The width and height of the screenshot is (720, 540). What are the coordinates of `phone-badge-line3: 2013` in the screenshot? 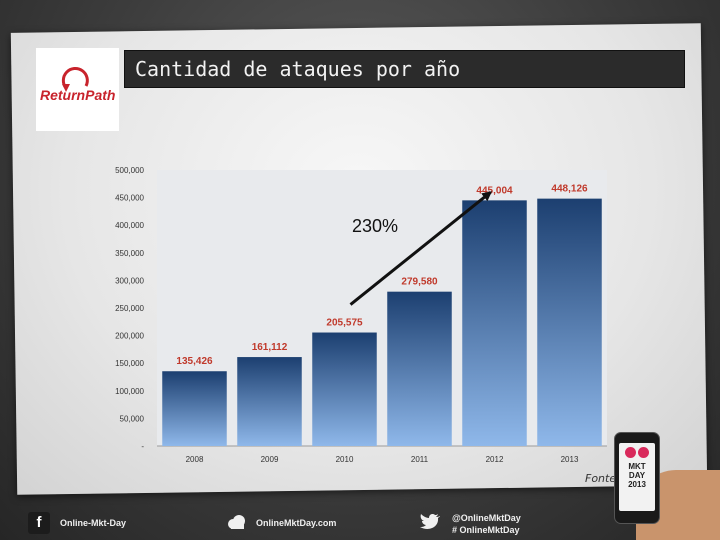 It's located at (637, 484).